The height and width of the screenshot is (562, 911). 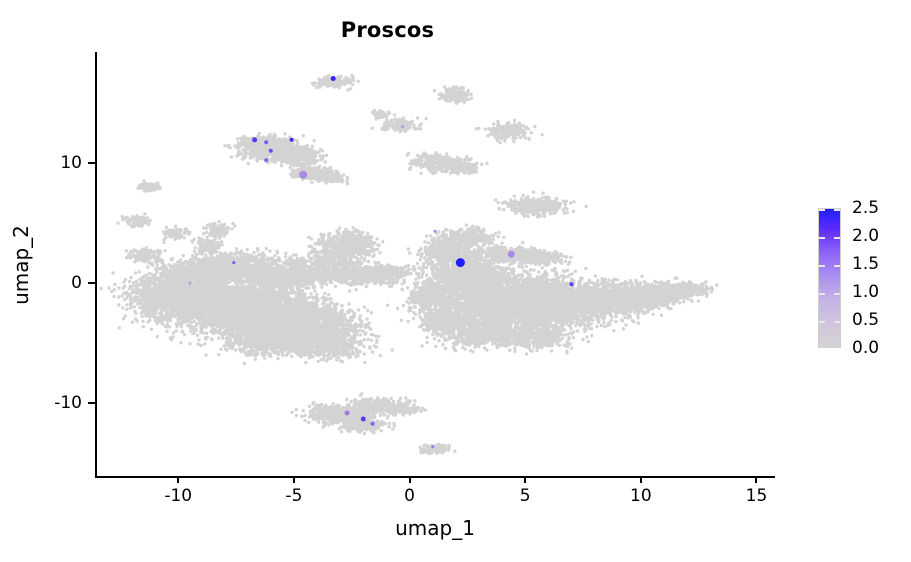 What do you see at coordinates (866, 264) in the screenshot?
I see `colorbar-tick-label: 1.5` at bounding box center [866, 264].